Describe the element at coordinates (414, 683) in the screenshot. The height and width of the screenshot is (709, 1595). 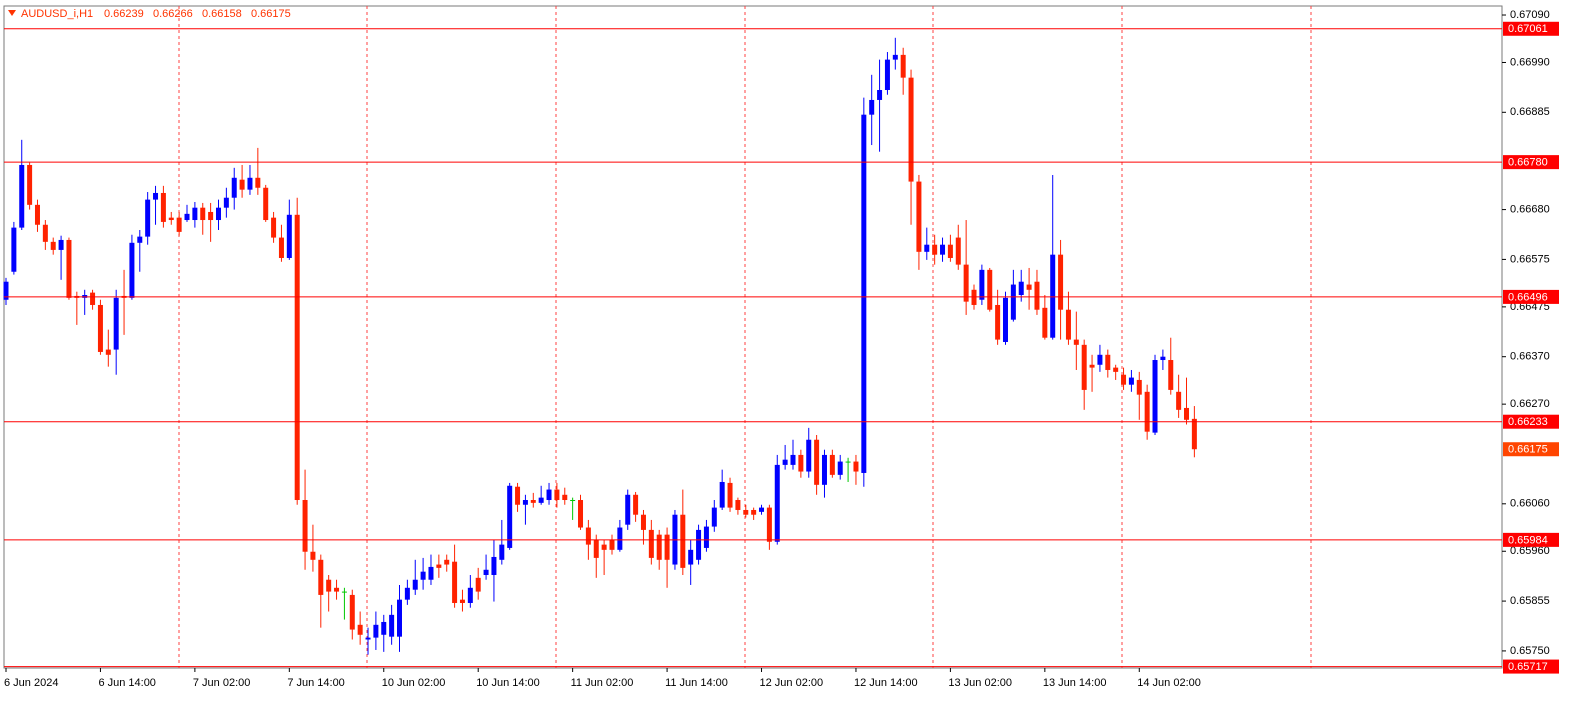
I see `x-tick-label: 10 Jun 02:00` at that location.